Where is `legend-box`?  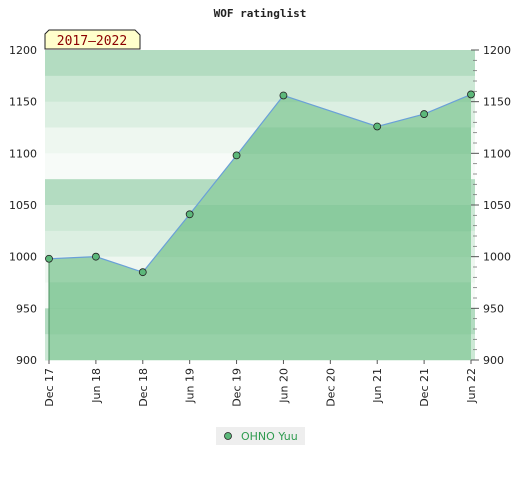 legend-box is located at coordinates (260, 436).